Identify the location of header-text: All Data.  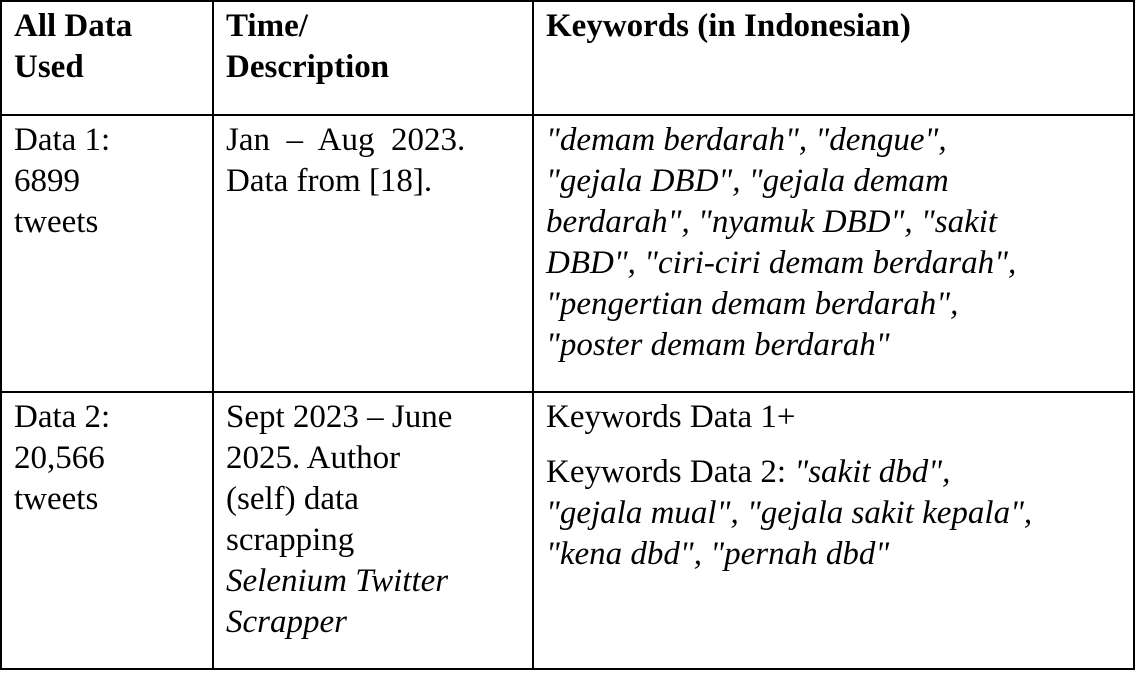
(73, 26).